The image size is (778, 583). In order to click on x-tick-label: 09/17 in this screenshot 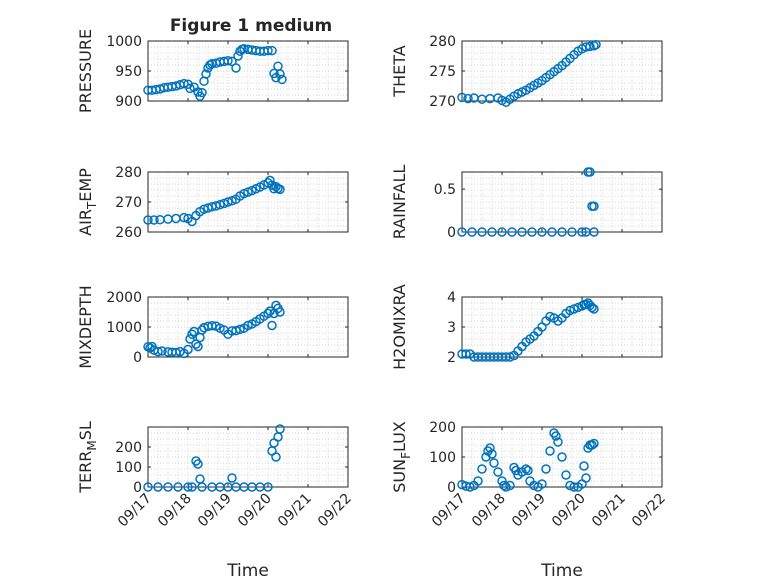, I will do `click(135, 511)`.